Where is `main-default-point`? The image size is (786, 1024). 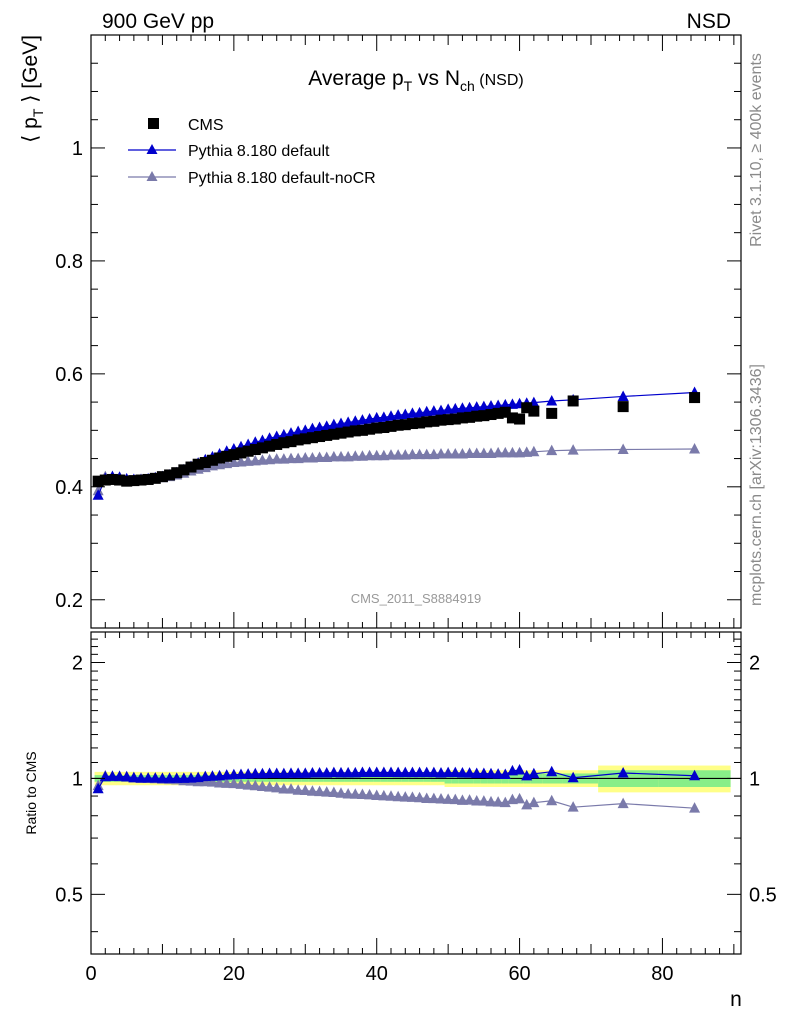
main-default-point is located at coordinates (552, 400).